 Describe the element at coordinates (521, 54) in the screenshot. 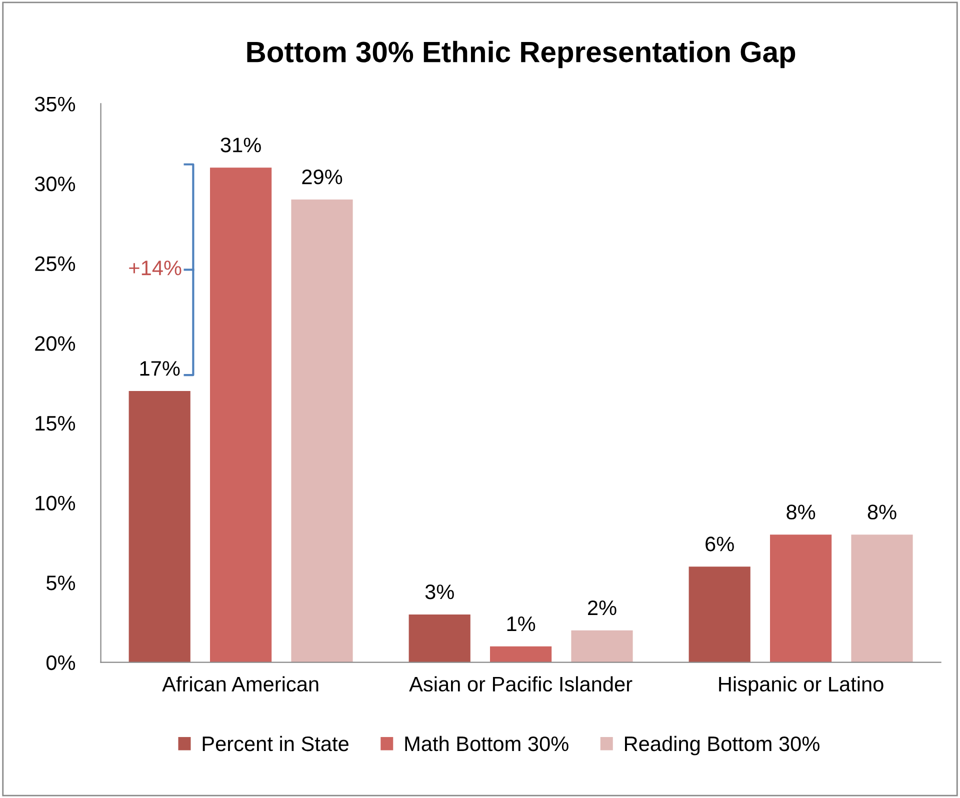

I see `chart-title: Bottom 30% Ethnic Representation Gap` at that location.